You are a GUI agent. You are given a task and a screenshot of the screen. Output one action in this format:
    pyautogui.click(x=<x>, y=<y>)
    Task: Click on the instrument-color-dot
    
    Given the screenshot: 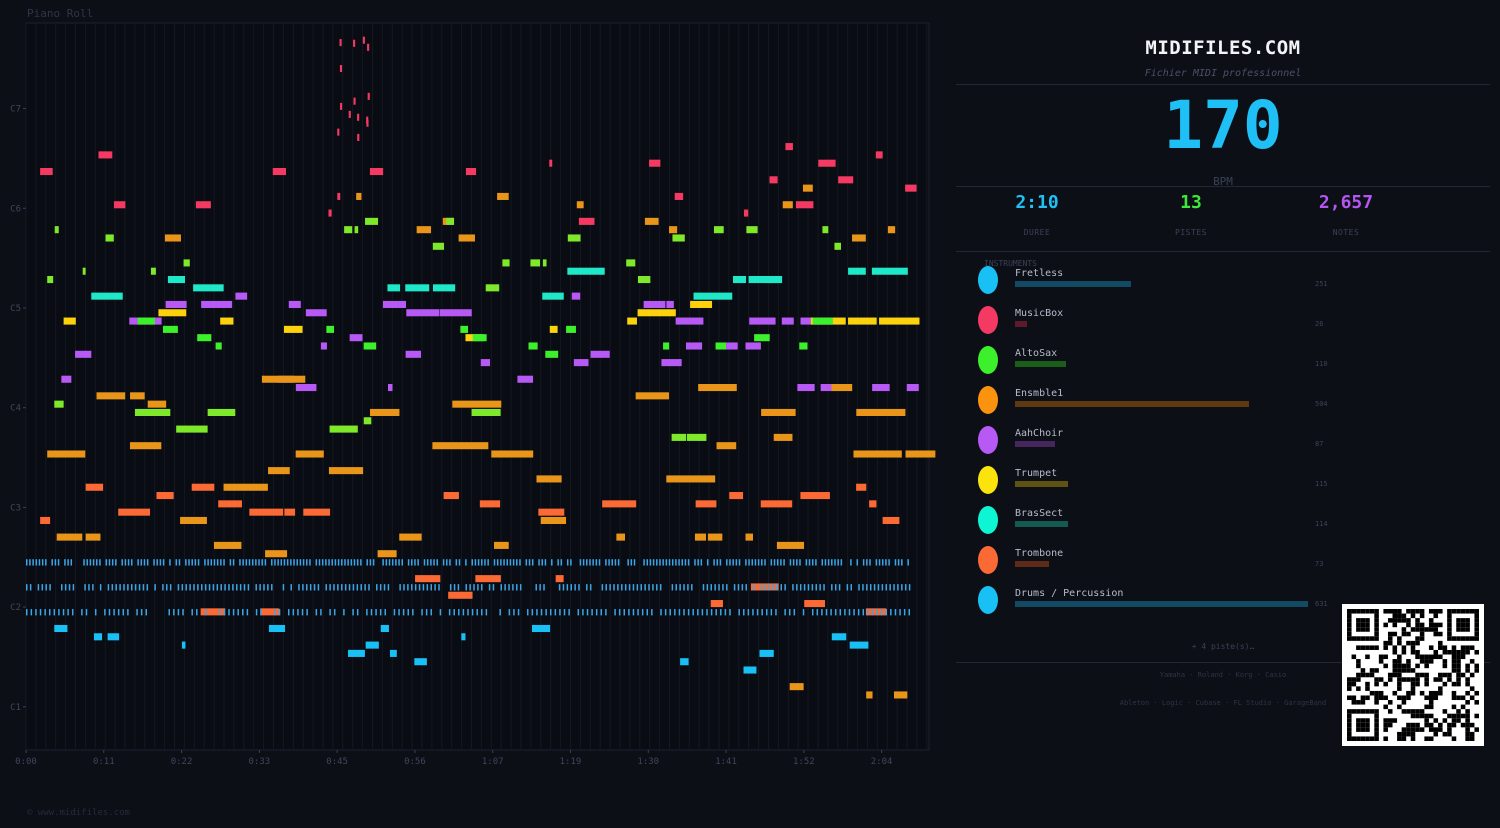 What is the action you would take?
    pyautogui.click(x=988, y=480)
    